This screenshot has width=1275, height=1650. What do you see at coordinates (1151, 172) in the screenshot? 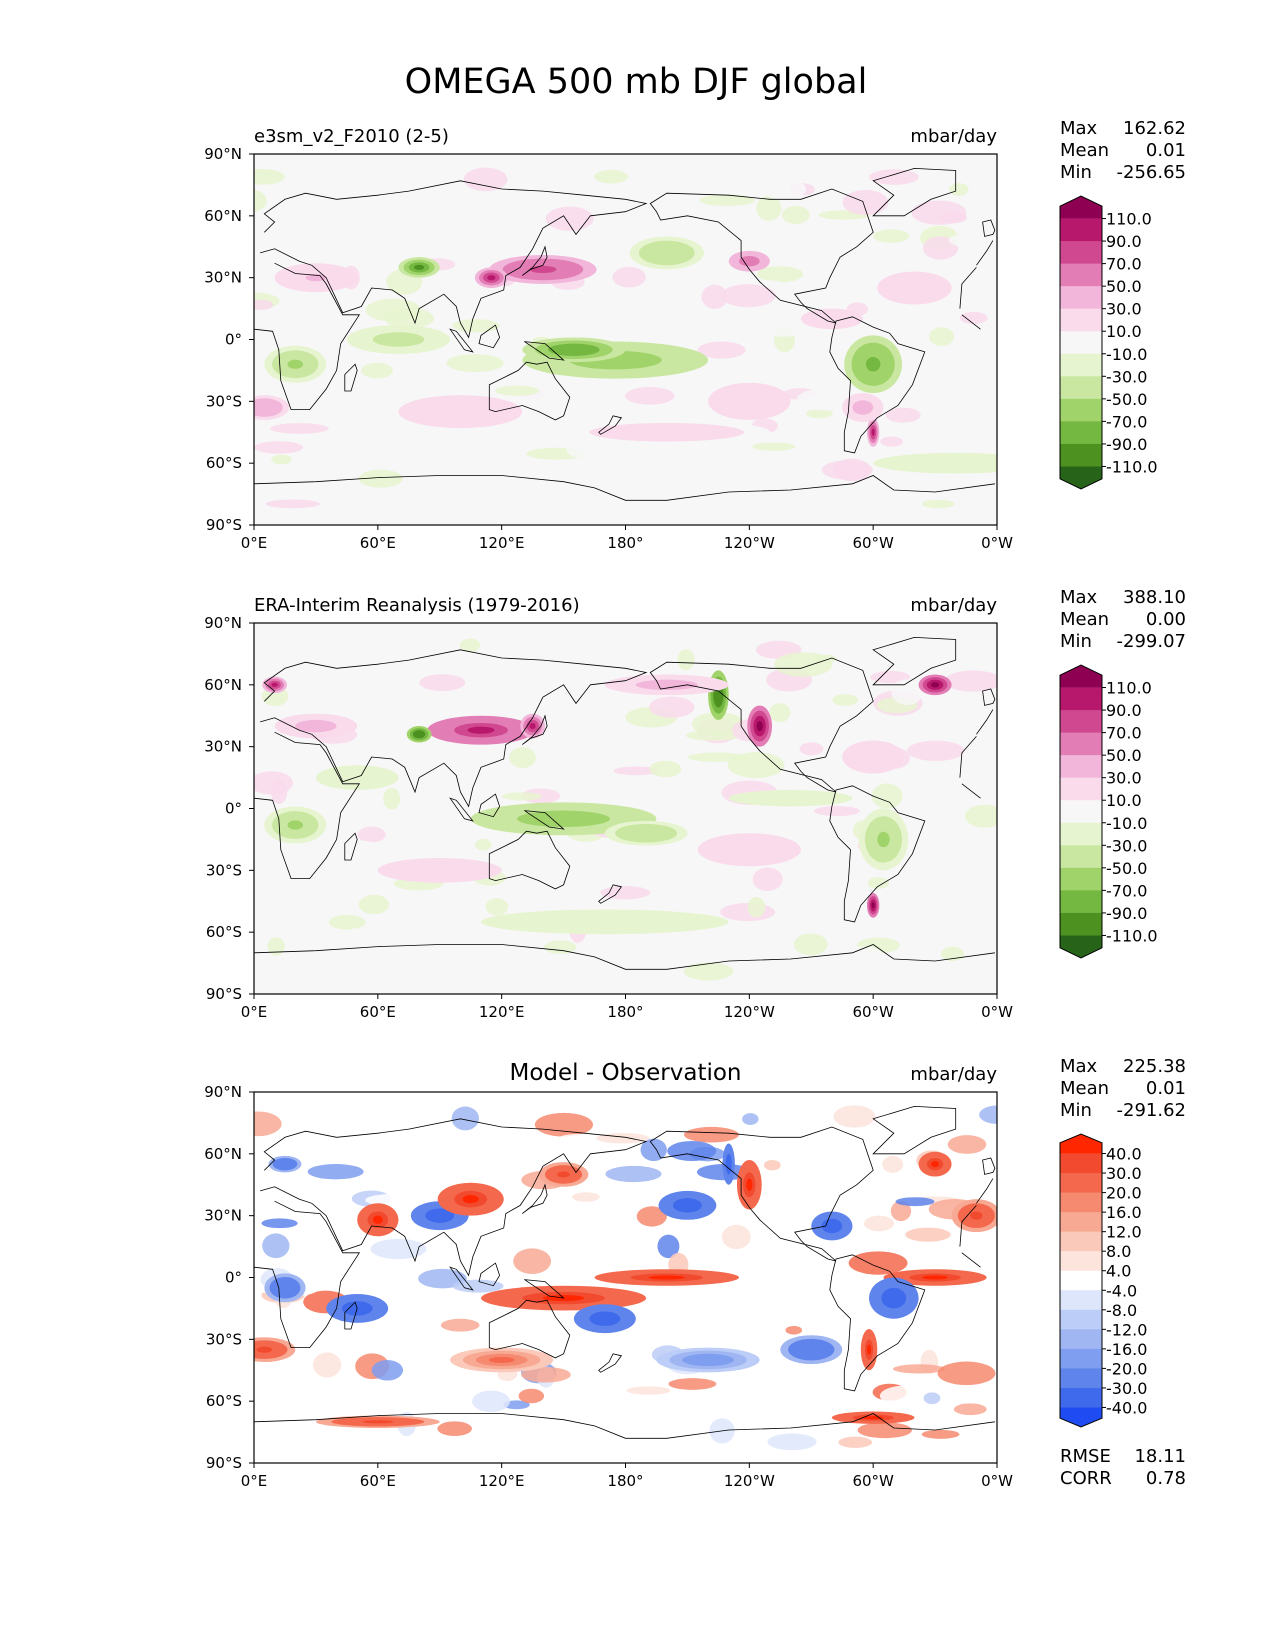
I see `stat-min-value: -256.65` at bounding box center [1151, 172].